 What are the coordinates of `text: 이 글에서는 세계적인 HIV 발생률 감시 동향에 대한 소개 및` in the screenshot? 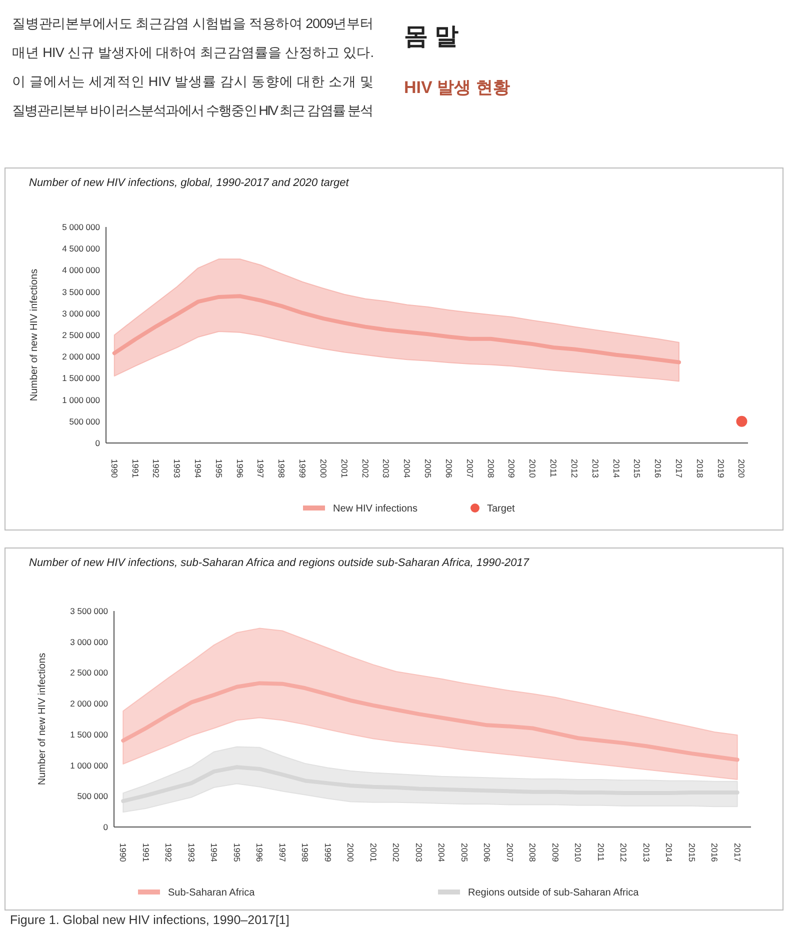 It's located at (193, 81).